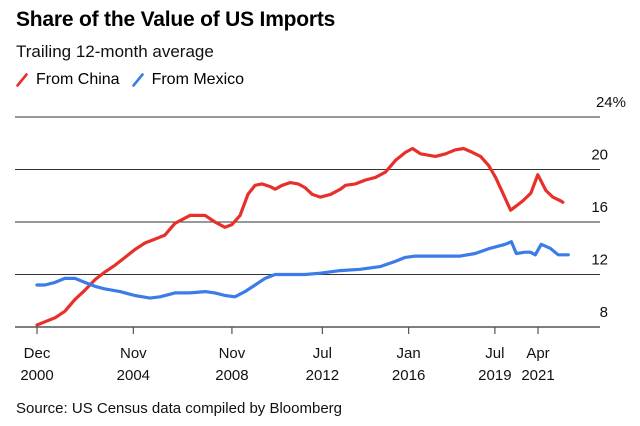  Describe the element at coordinates (78, 79) in the screenshot. I see `legend-label-china: From China` at that location.